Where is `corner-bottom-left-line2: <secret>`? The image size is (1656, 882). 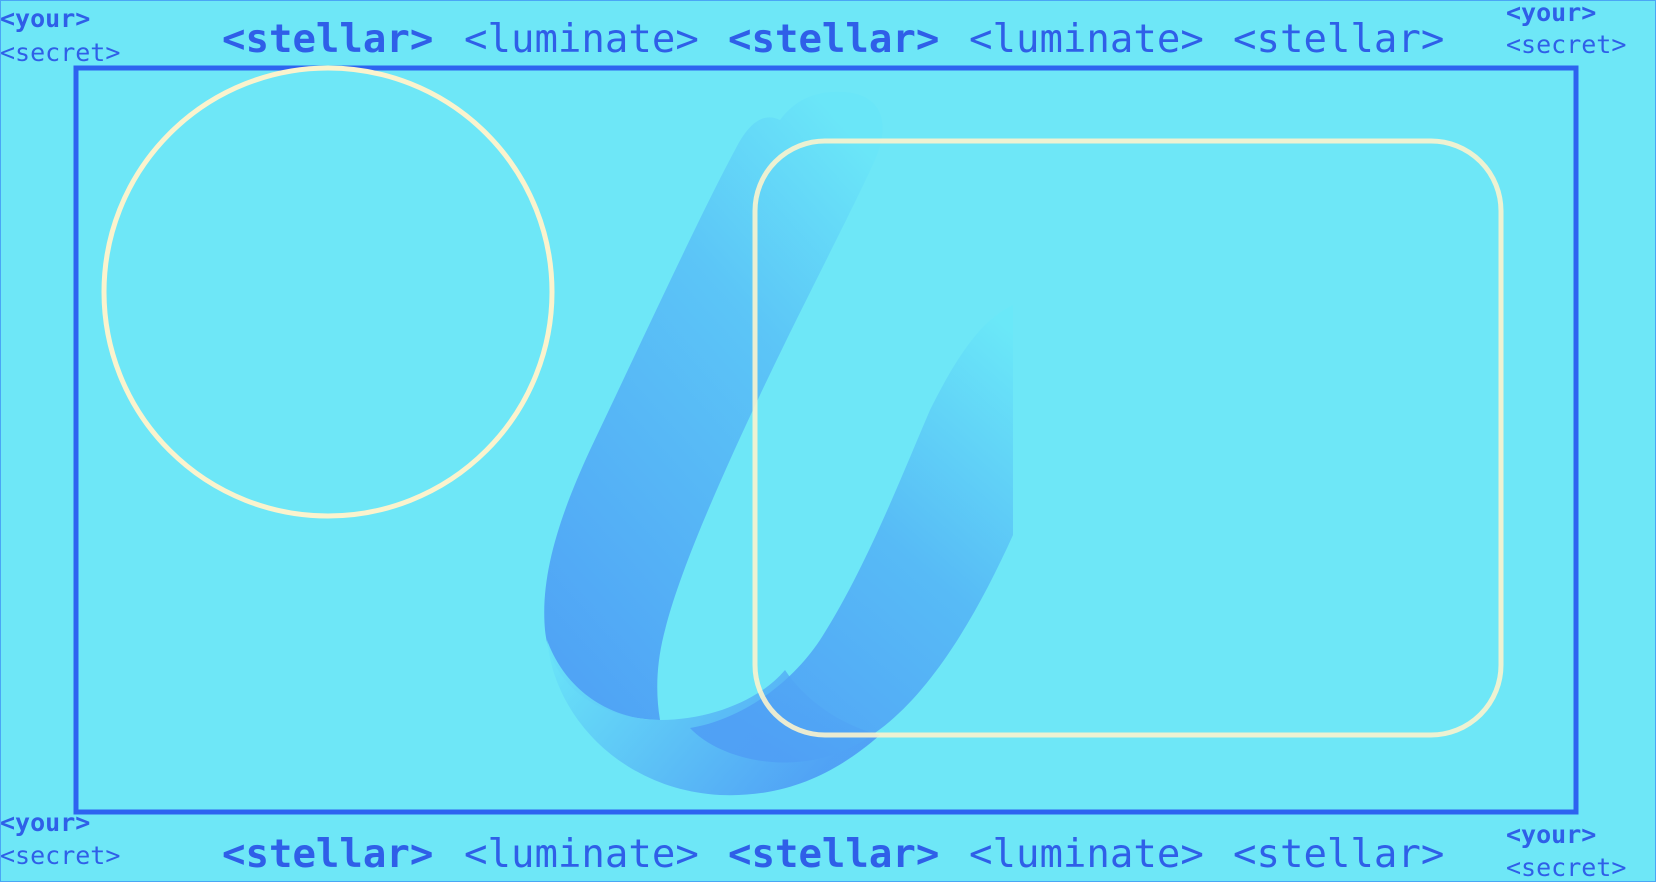 corner-bottom-left-line2: <secret> is located at coordinates (60, 855).